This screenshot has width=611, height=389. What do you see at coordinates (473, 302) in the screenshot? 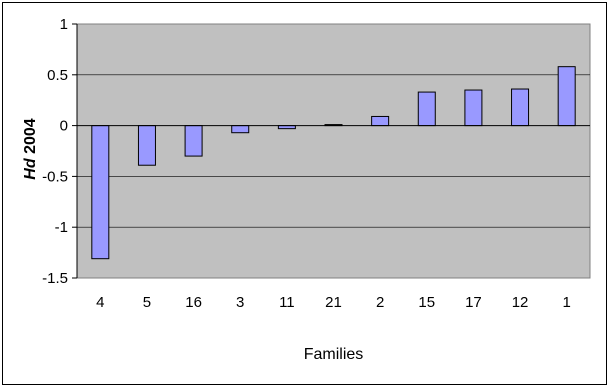
I see `x-tick-label: 17` at bounding box center [473, 302].